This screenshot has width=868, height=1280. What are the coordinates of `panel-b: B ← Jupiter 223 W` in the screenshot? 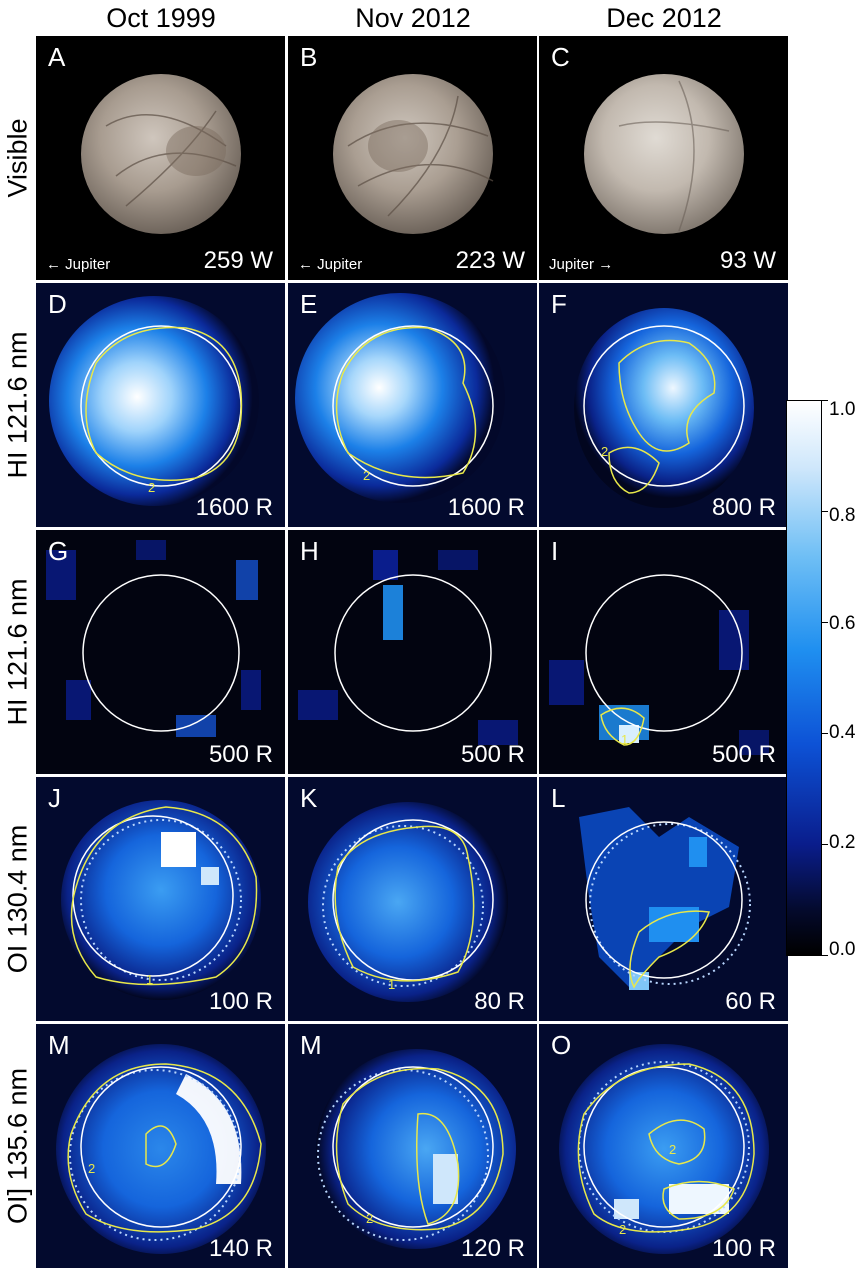 It's located at (412, 158).